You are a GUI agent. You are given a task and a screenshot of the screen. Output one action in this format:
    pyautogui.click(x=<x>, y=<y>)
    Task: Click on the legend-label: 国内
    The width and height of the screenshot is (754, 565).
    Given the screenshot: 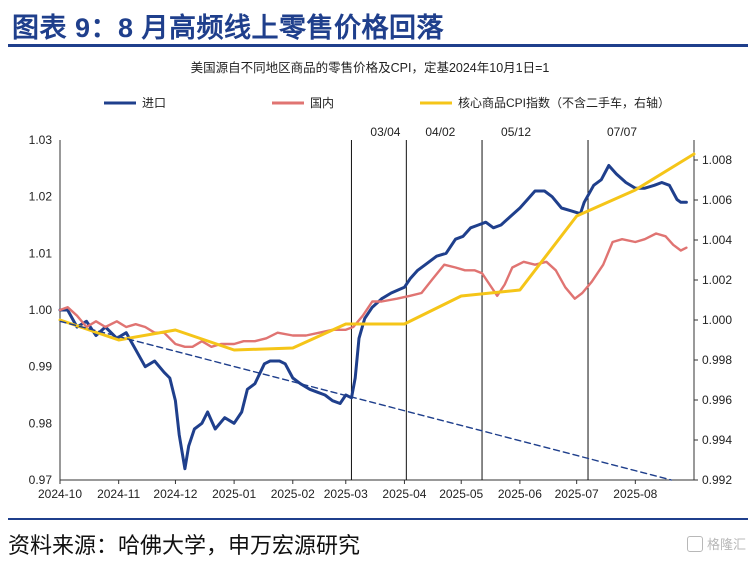 What is the action you would take?
    pyautogui.click(x=322, y=103)
    